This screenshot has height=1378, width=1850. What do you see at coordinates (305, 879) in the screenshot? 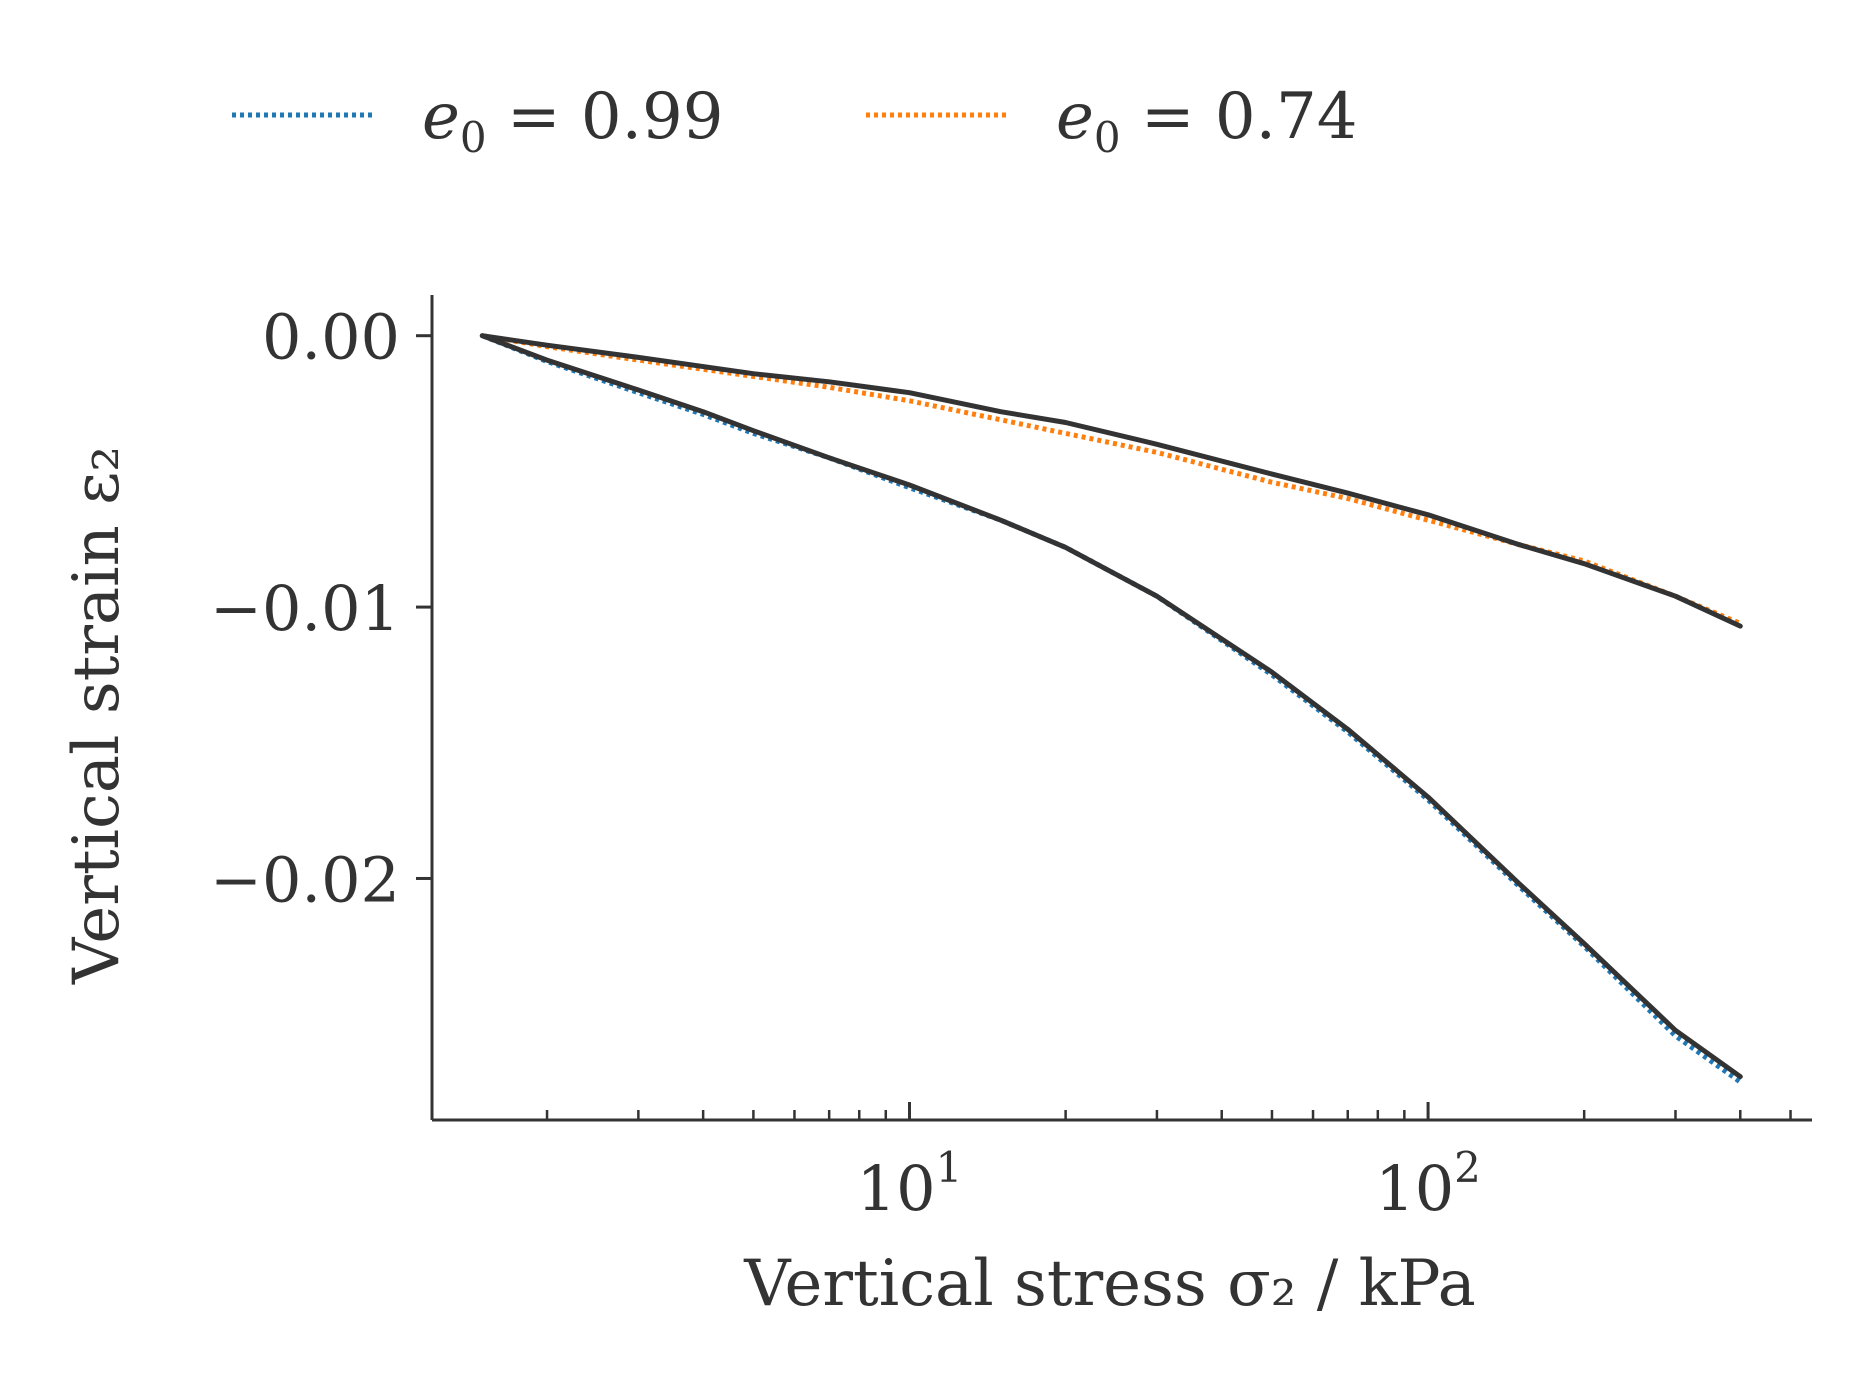
I see `y-tick-label: −0.02` at bounding box center [305, 879].